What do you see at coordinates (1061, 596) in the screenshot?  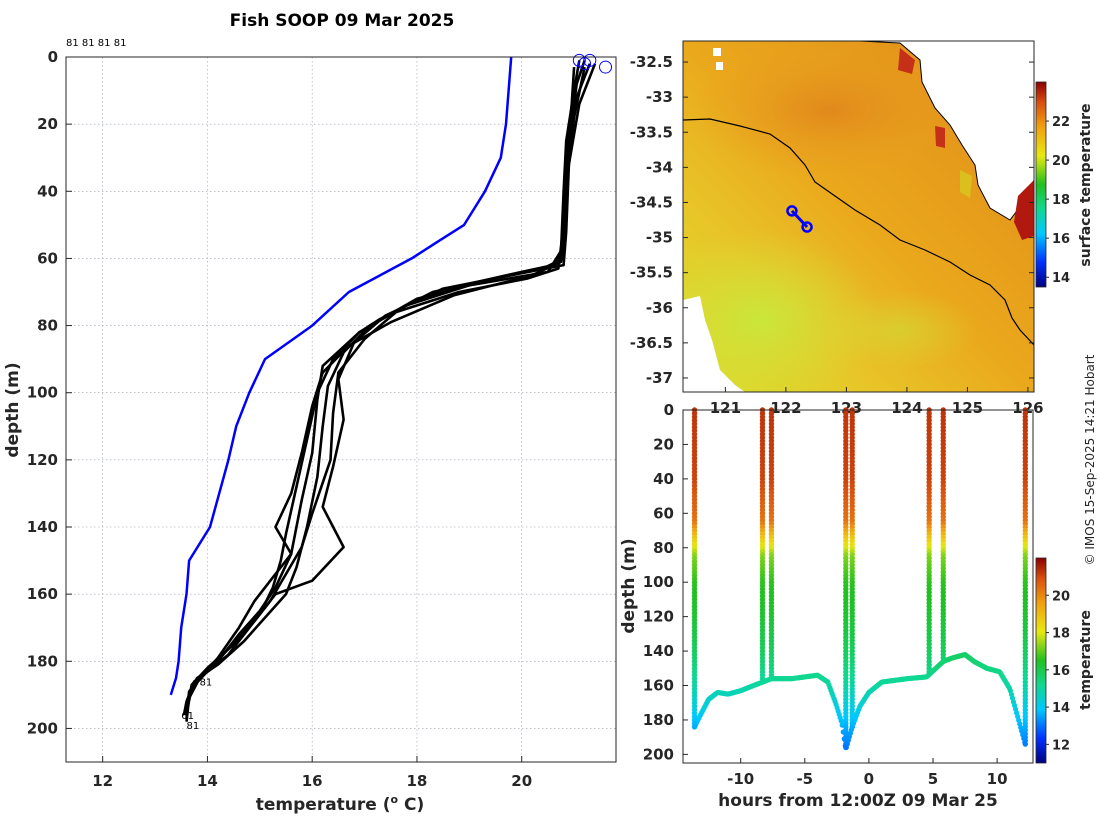 I see `temp-colorbar-tick-label: 20` at bounding box center [1061, 596].